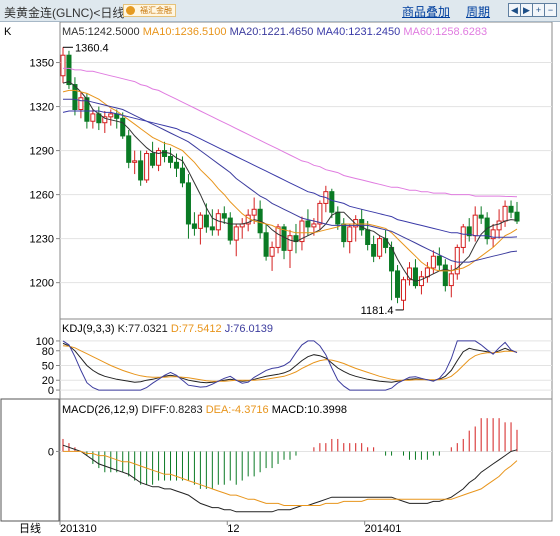 Image resolution: width=560 pixels, height=536 pixels. What do you see at coordinates (42, 196) in the screenshot?
I see `price-tick-label: 1260` at bounding box center [42, 196].